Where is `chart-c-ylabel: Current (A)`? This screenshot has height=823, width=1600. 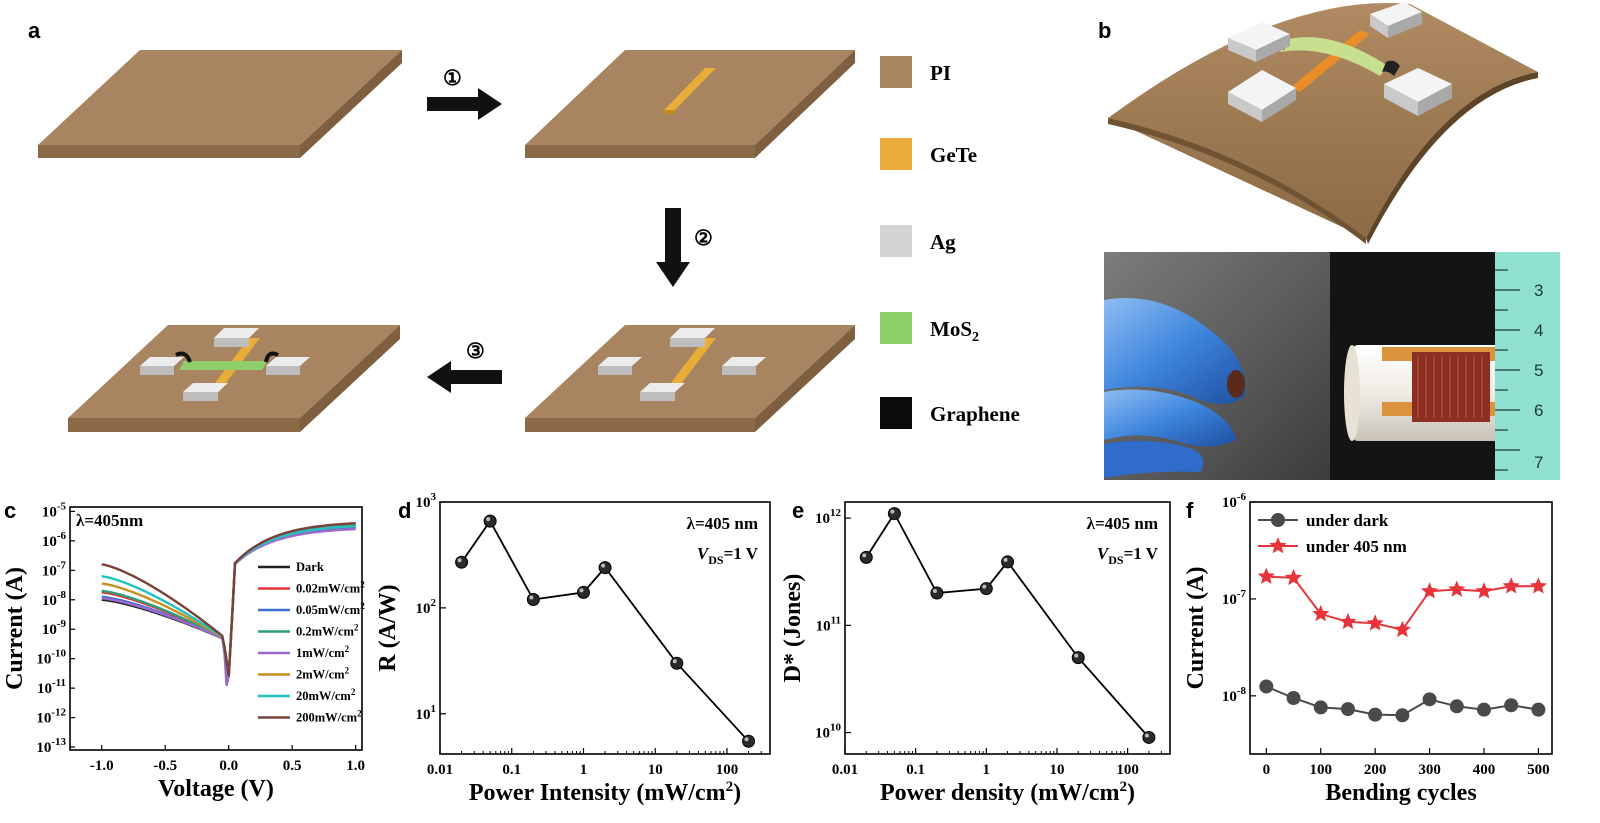
chart-c-ylabel: Current (A) is located at coordinates (15, 628).